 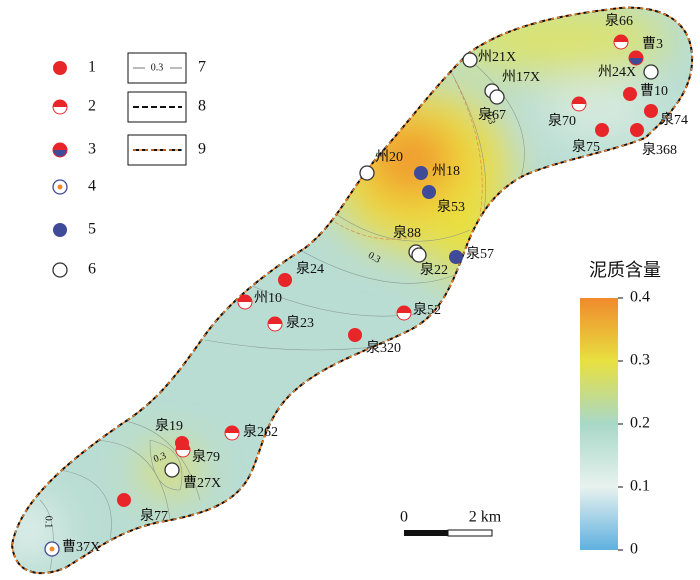 What do you see at coordinates (383, 347) in the screenshot?
I see `well-label: 泉320` at bounding box center [383, 347].